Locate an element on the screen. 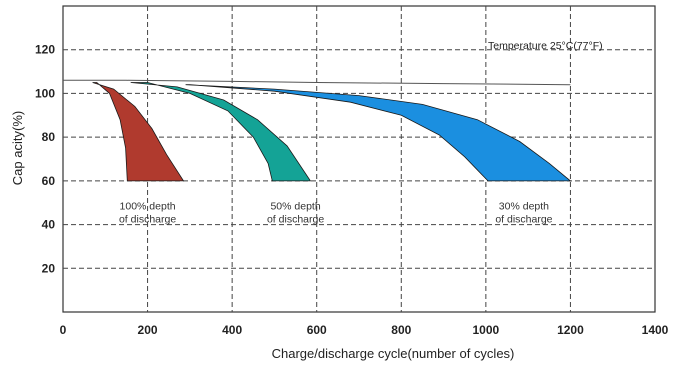  series-label-line: 50% depth is located at coordinates (295, 206).